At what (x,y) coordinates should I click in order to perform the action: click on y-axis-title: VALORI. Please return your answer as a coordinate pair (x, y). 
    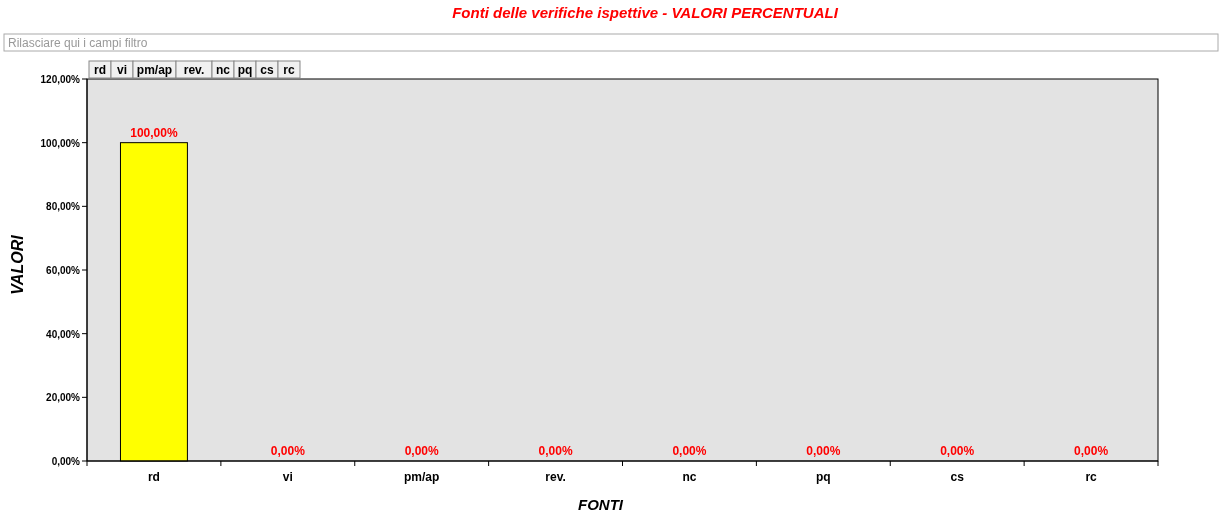
    Looking at the image, I should click on (17, 264).